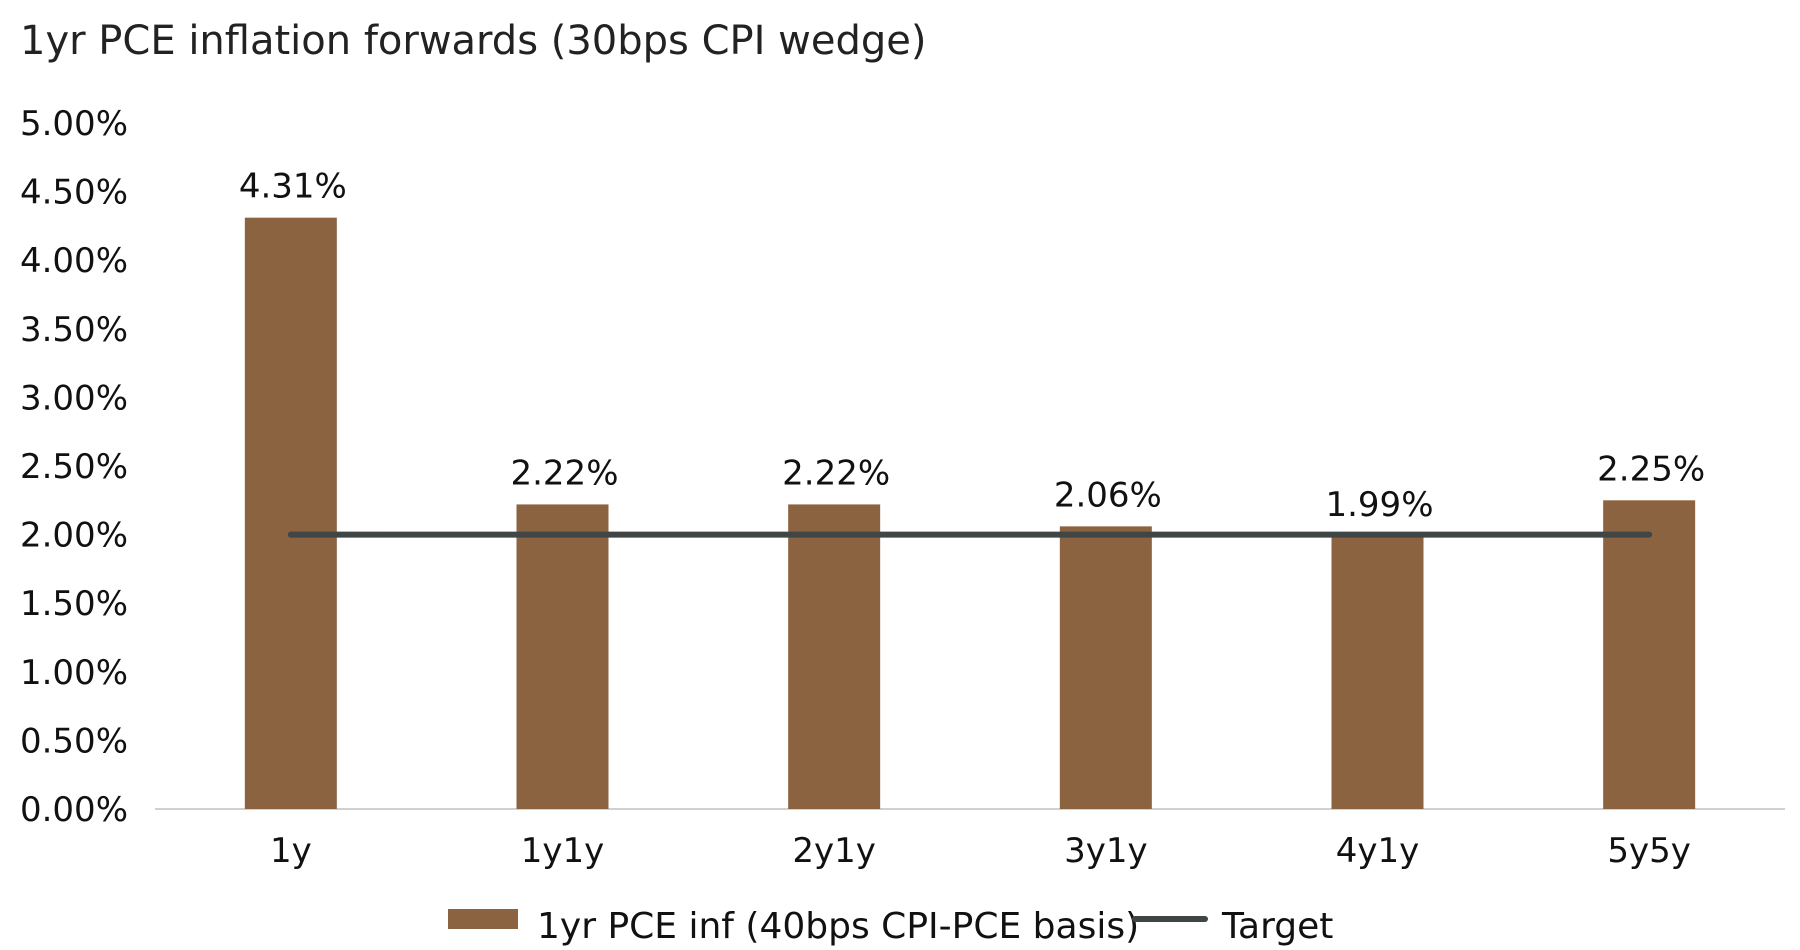 The width and height of the screenshot is (1800, 950). I want to click on data-label: 1.99%, so click(1379, 505).